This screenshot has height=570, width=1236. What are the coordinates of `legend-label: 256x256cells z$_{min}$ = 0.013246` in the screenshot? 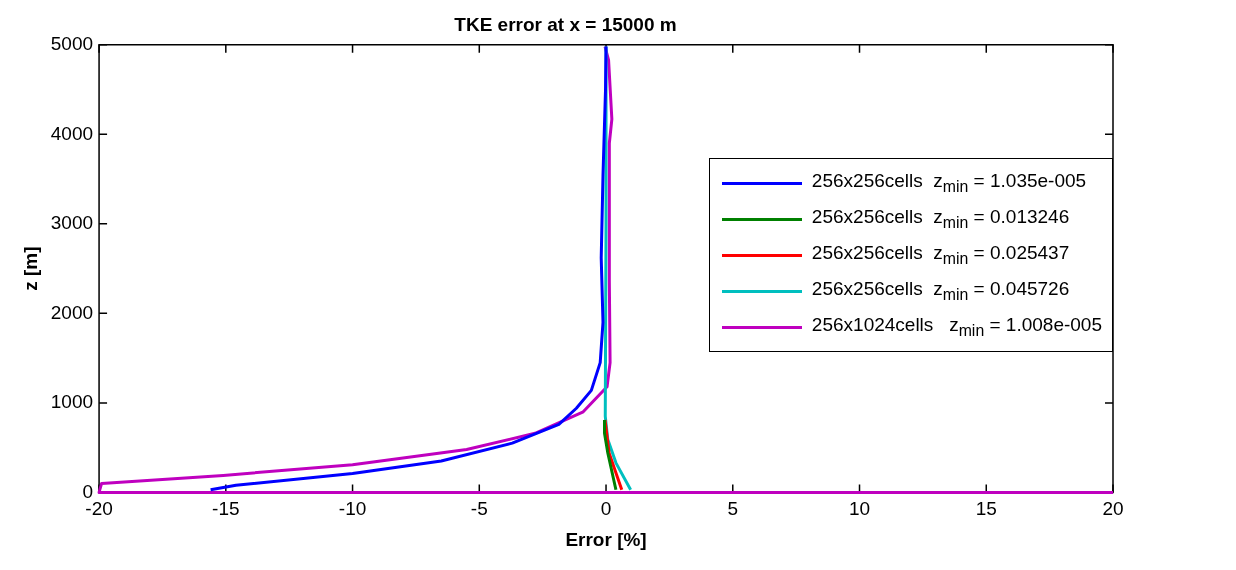 It's located at (940, 219).